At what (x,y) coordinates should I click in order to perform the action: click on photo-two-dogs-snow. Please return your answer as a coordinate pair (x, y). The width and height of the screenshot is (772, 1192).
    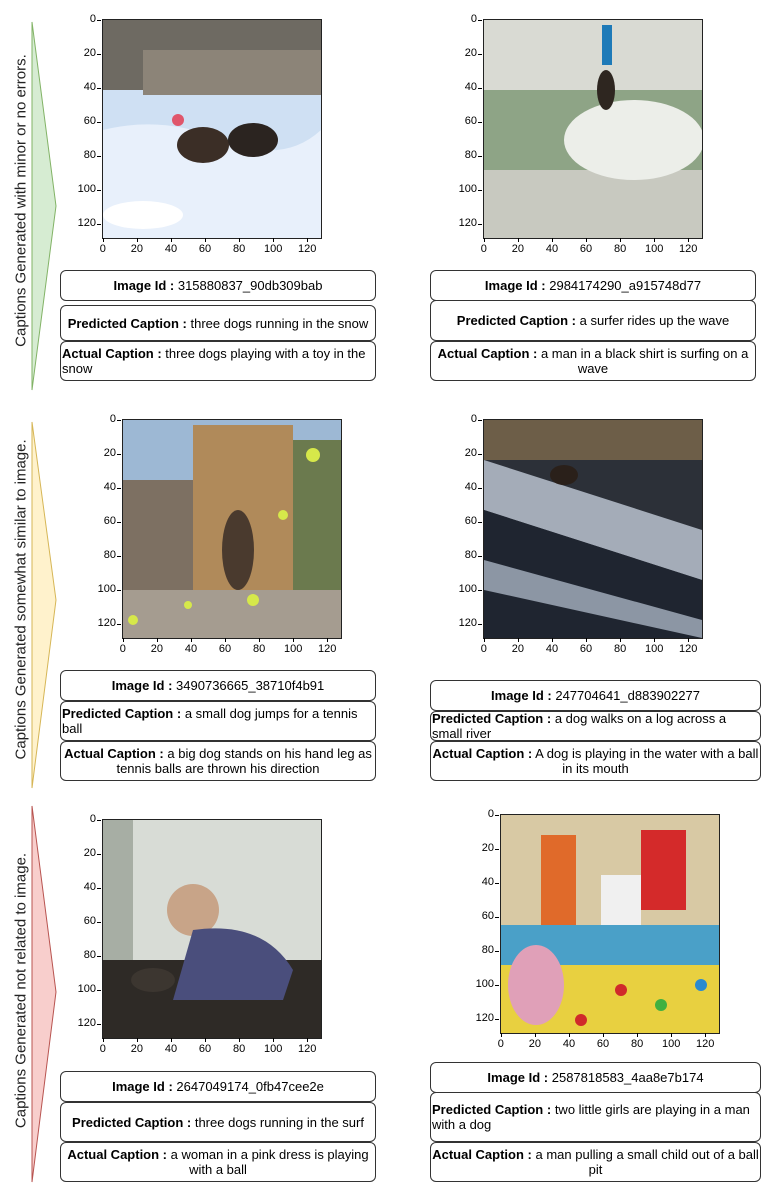
    Looking at the image, I should click on (212, 129).